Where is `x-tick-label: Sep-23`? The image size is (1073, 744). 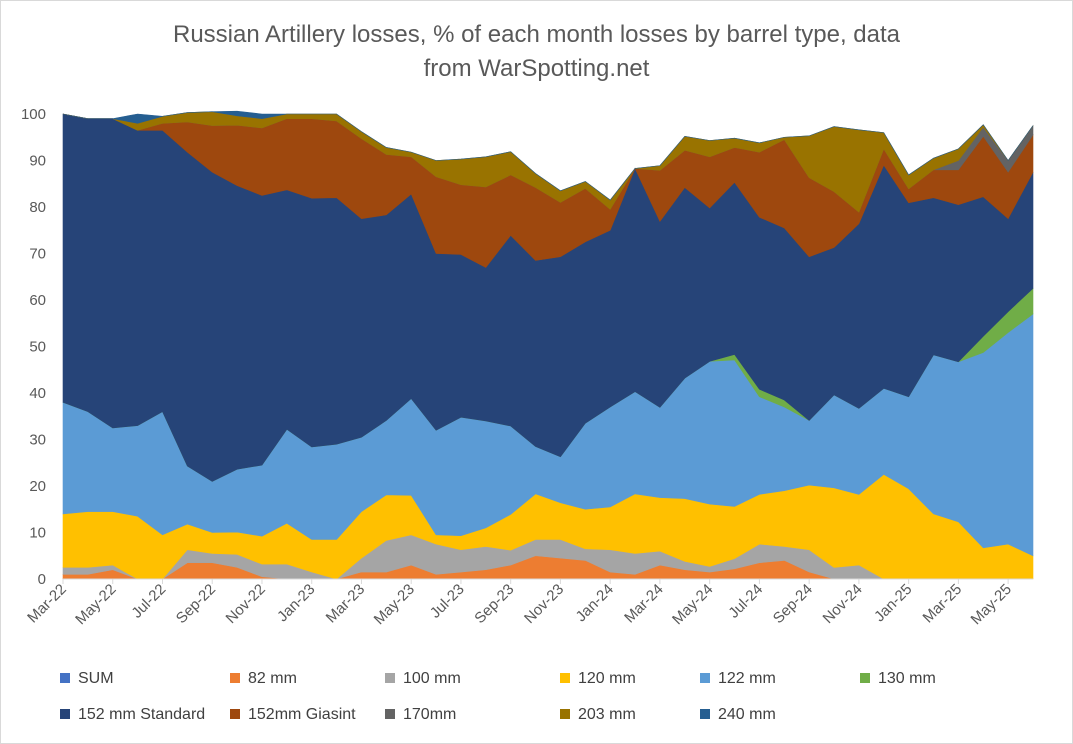
x-tick-label: Sep-23 is located at coordinates (494, 604).